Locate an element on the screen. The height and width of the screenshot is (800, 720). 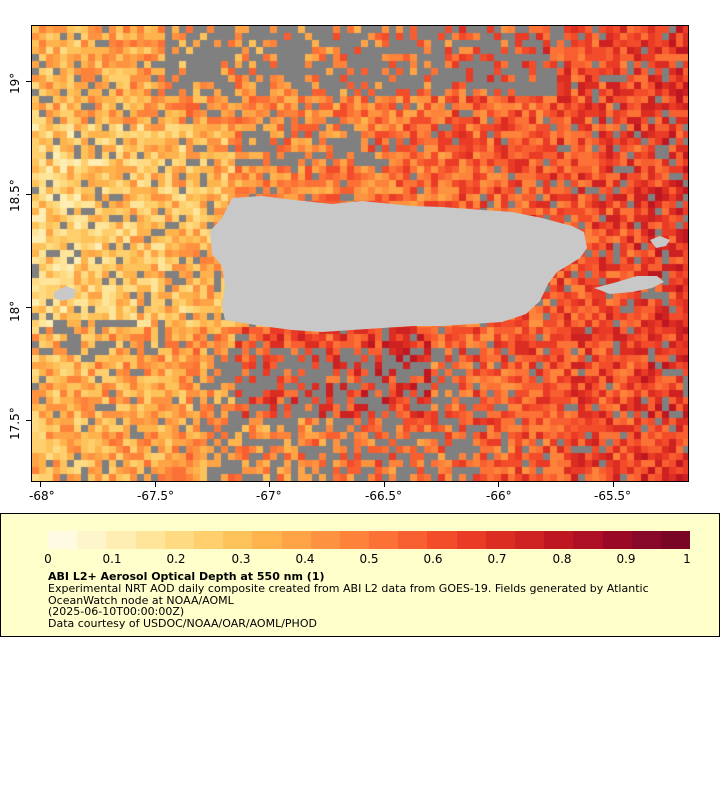
lon-tick-label: -65.5° is located at coordinates (613, 496).